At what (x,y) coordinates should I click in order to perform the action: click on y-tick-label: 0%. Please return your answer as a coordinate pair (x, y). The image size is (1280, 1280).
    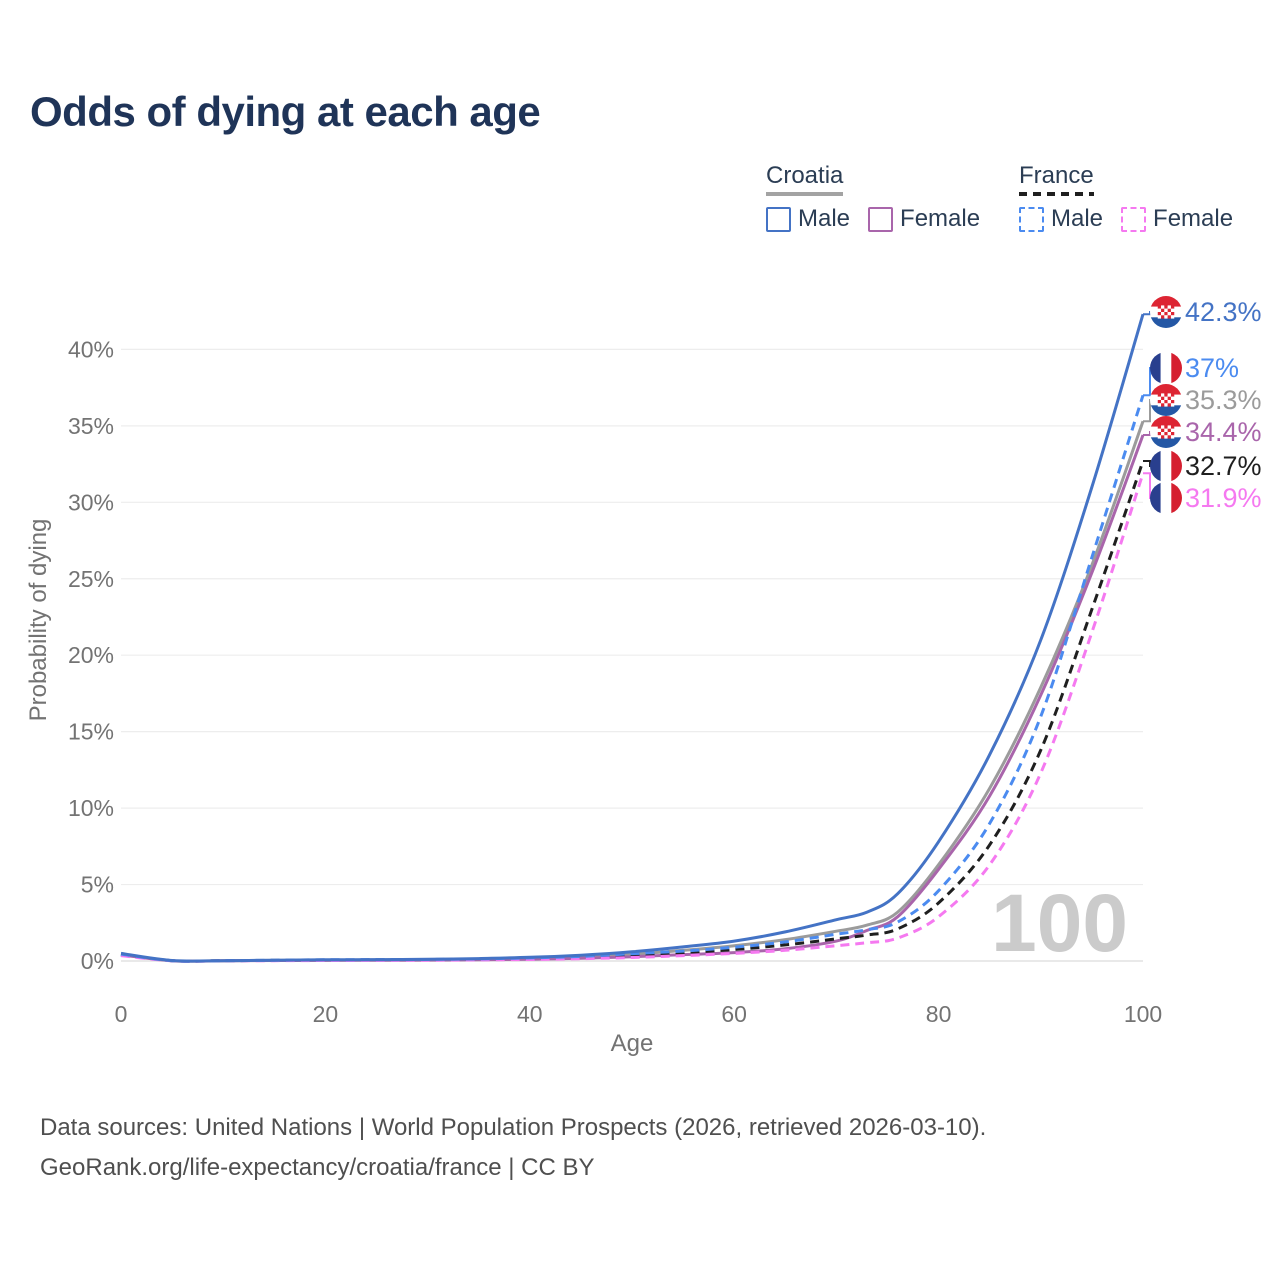
    Looking at the image, I should click on (97, 961).